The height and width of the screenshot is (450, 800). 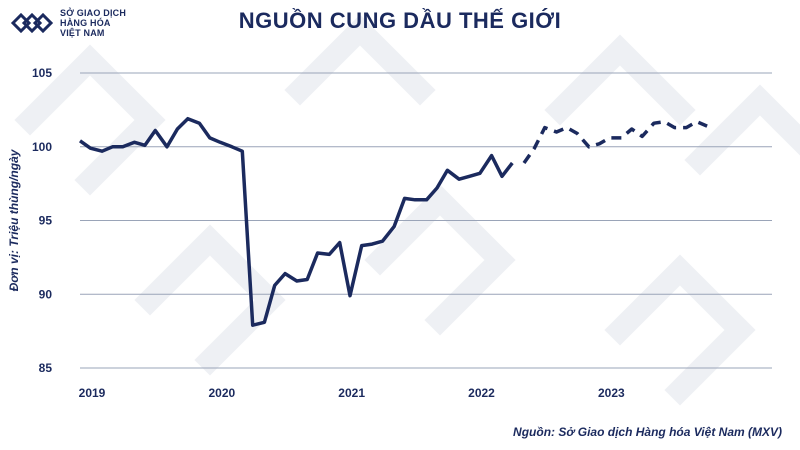 I want to click on y-tick-label-90: 90, so click(x=46, y=294).